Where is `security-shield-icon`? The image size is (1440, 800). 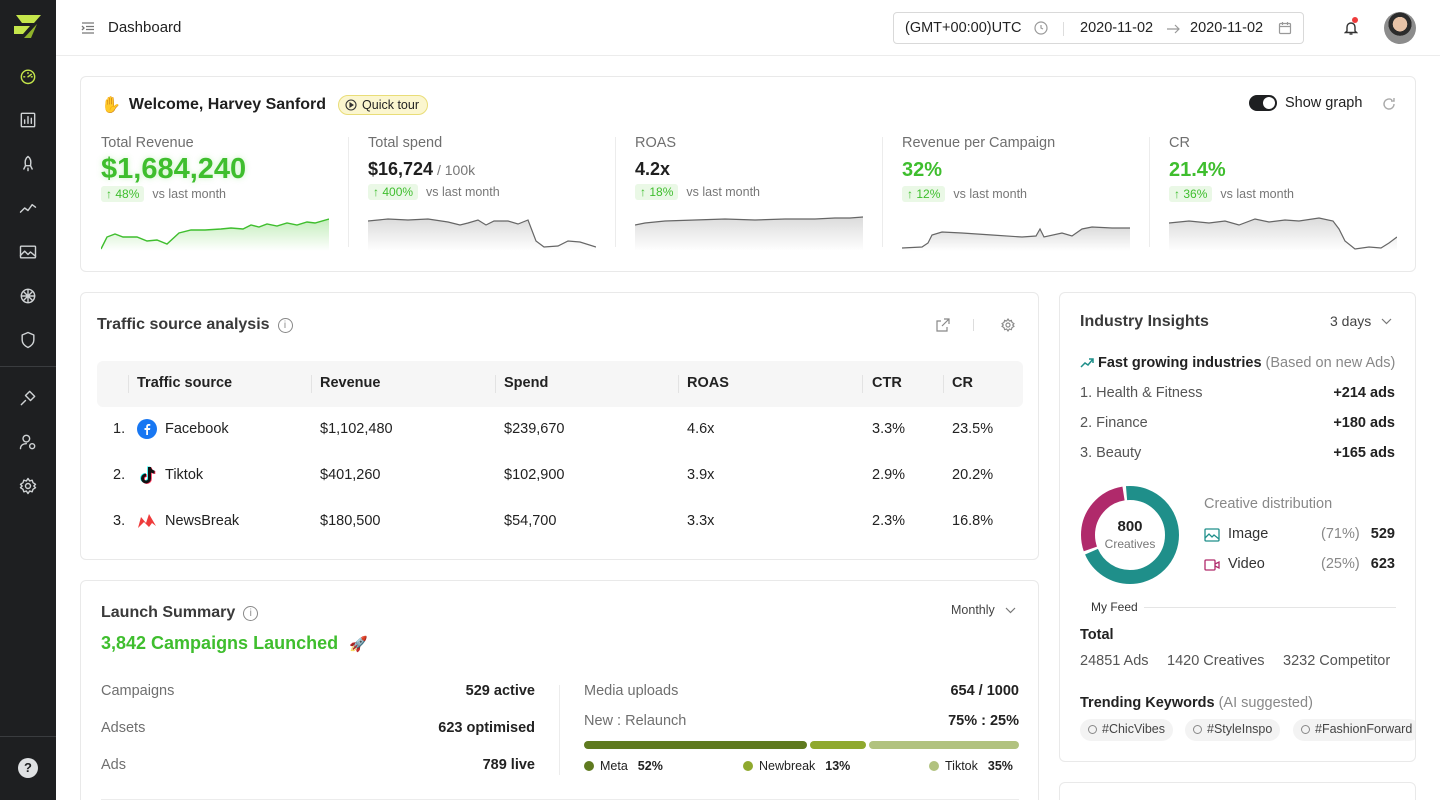
security-shield-icon is located at coordinates (28, 340).